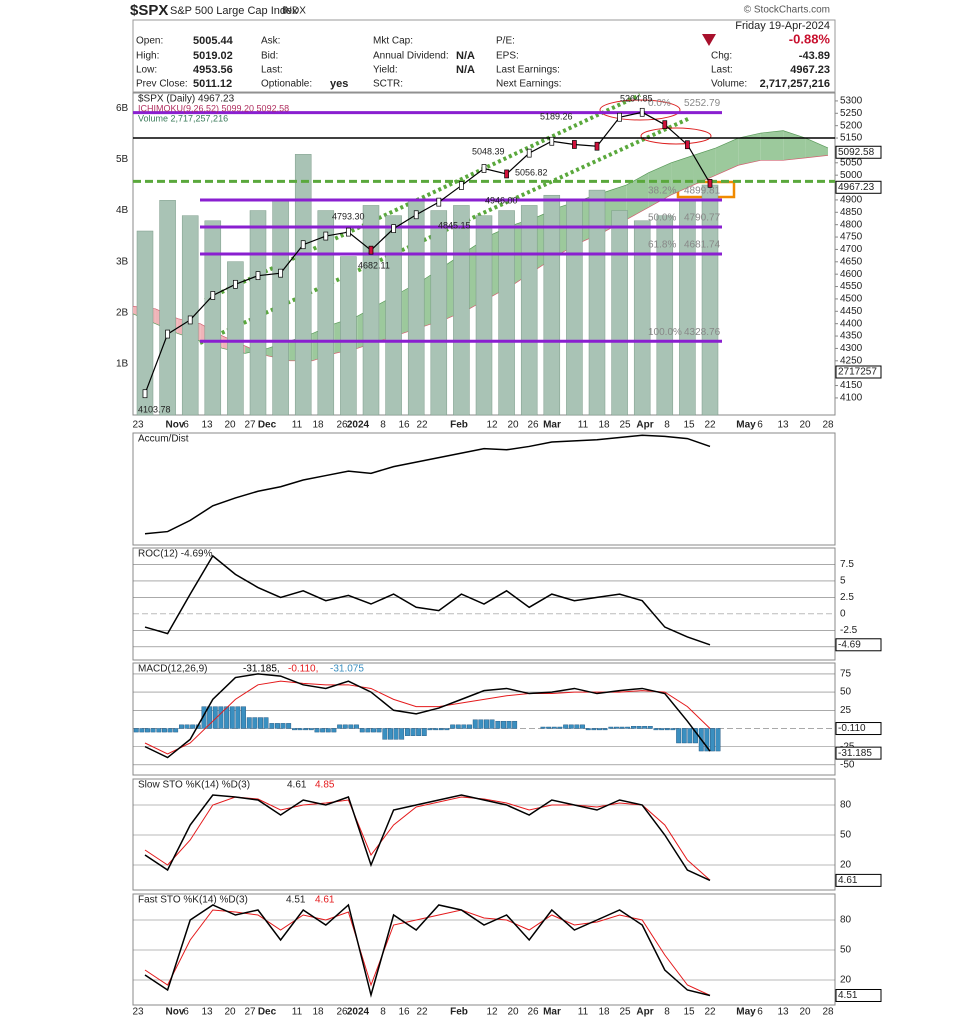 The width and height of the screenshot is (980, 1021). Describe the element at coordinates (183, 118) in the screenshot. I see `volume-title: Volume 2,717,257,216` at that location.